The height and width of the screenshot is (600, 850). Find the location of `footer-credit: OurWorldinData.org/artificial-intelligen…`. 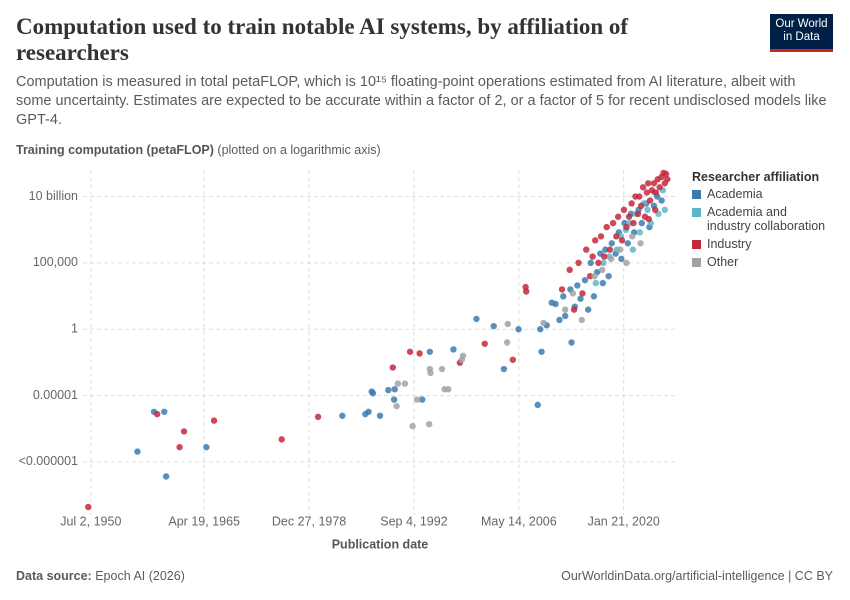

footer-credit: OurWorldinData.org/artificial-intelligen… is located at coordinates (697, 576).